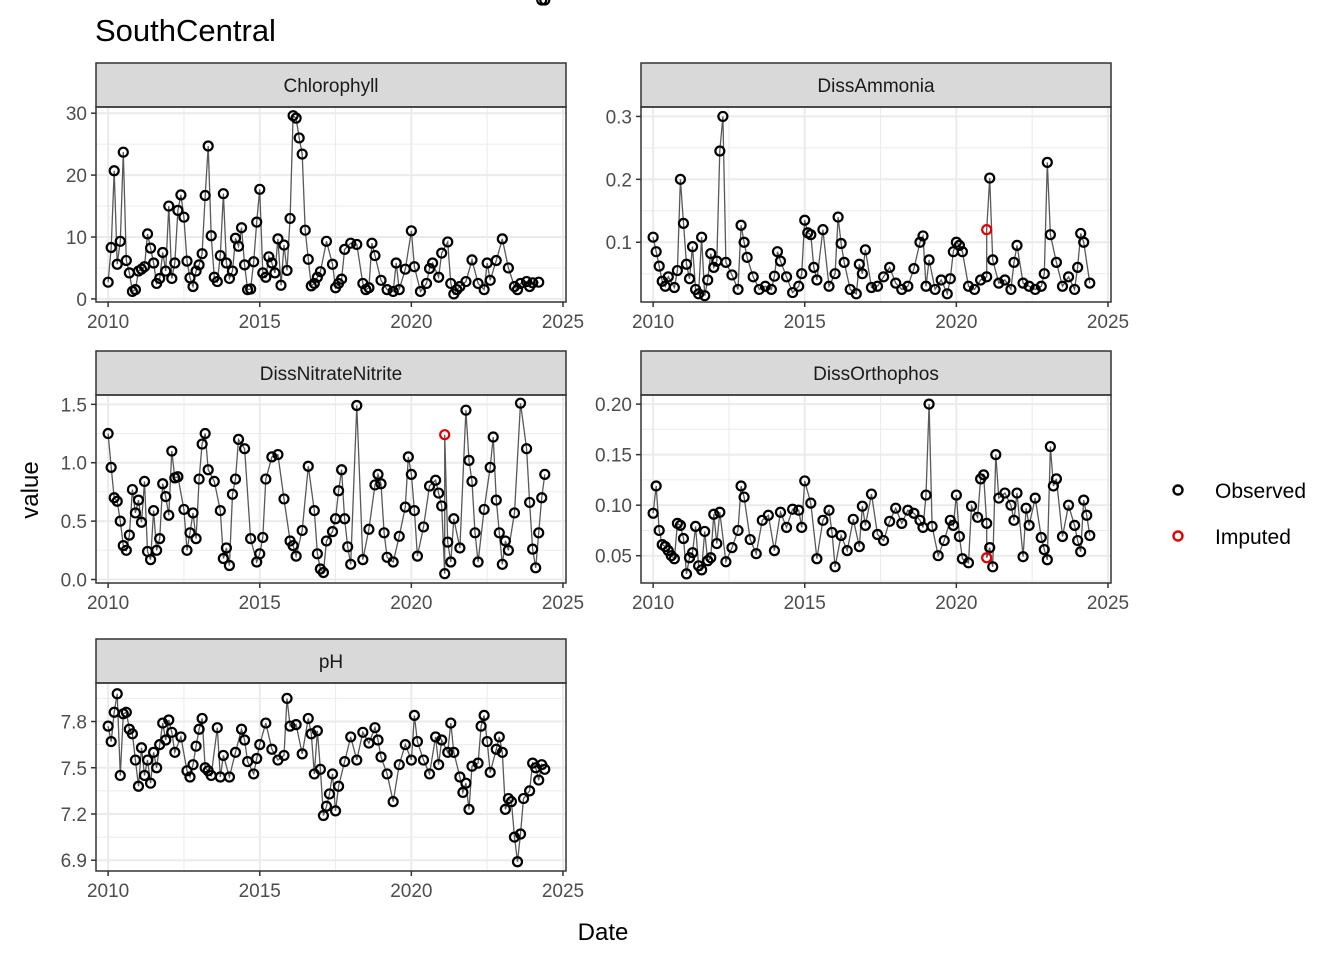 The width and height of the screenshot is (1344, 965). I want to click on x-tick-label: 2010, so click(108, 322).